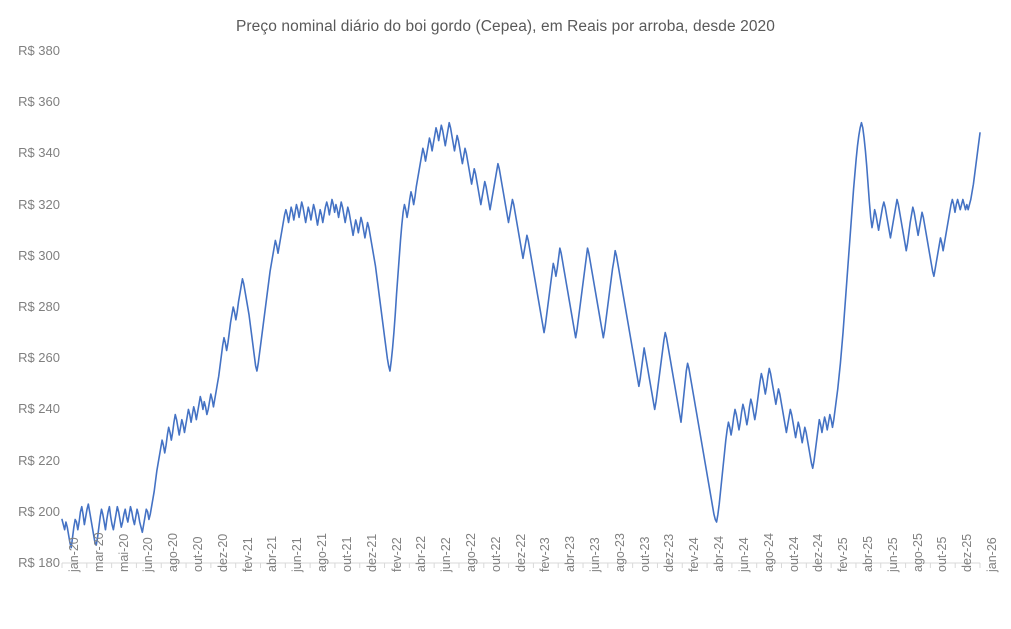  I want to click on x-axis-tick-label: jun-21, so click(297, 554).